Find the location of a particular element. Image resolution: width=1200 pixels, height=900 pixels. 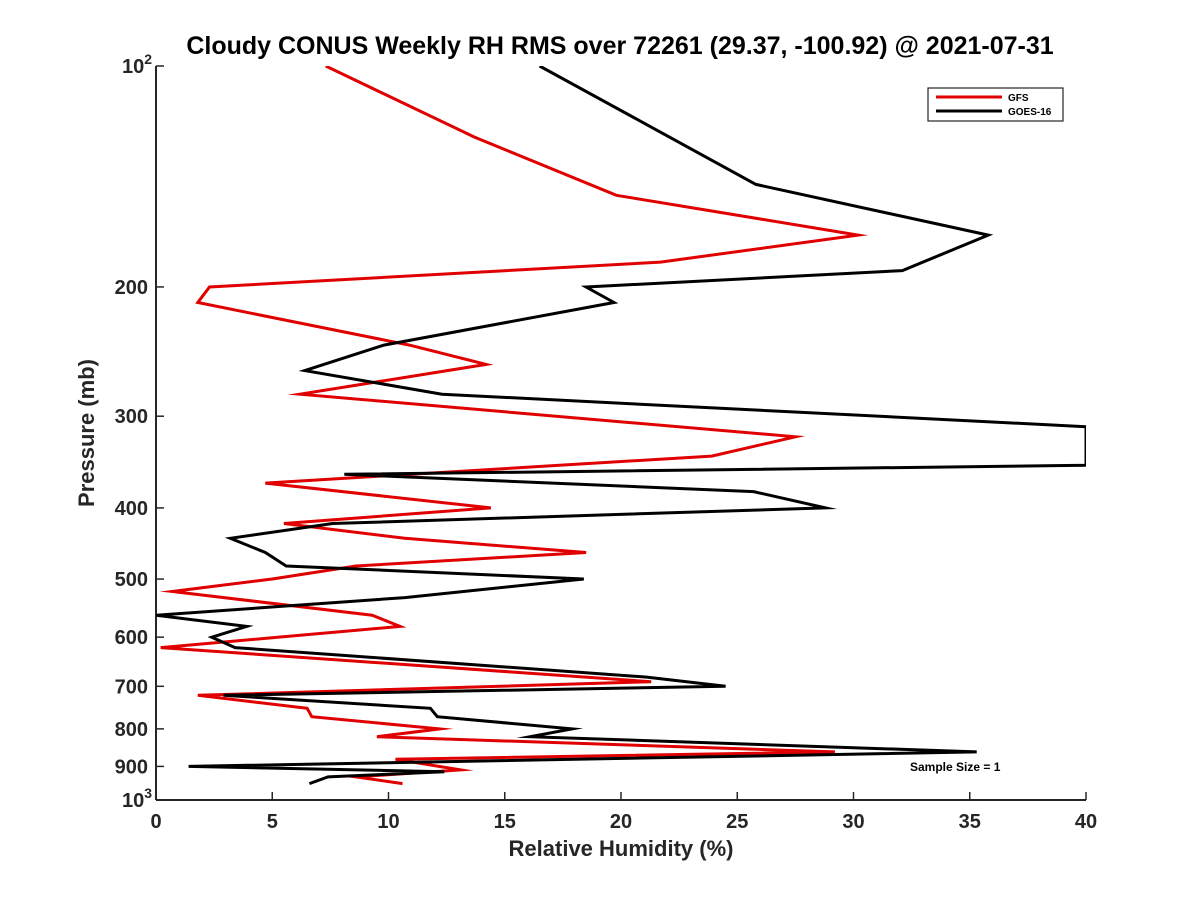

legend-box is located at coordinates (995, 104).